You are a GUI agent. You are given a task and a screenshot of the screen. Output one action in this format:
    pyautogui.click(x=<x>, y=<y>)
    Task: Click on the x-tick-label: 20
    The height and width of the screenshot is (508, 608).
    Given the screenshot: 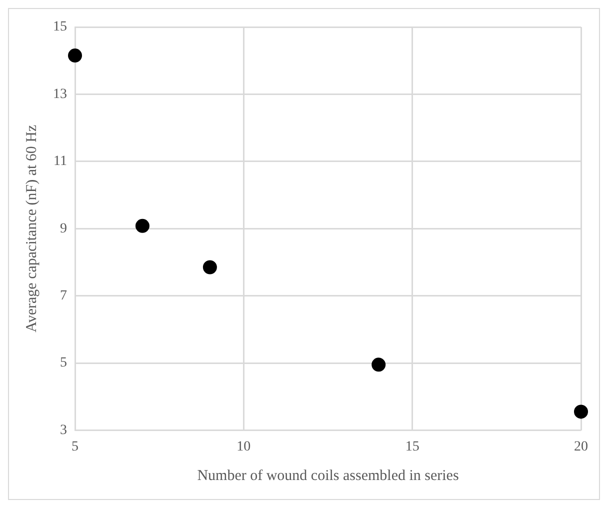 What is the action you would take?
    pyautogui.click(x=581, y=446)
    